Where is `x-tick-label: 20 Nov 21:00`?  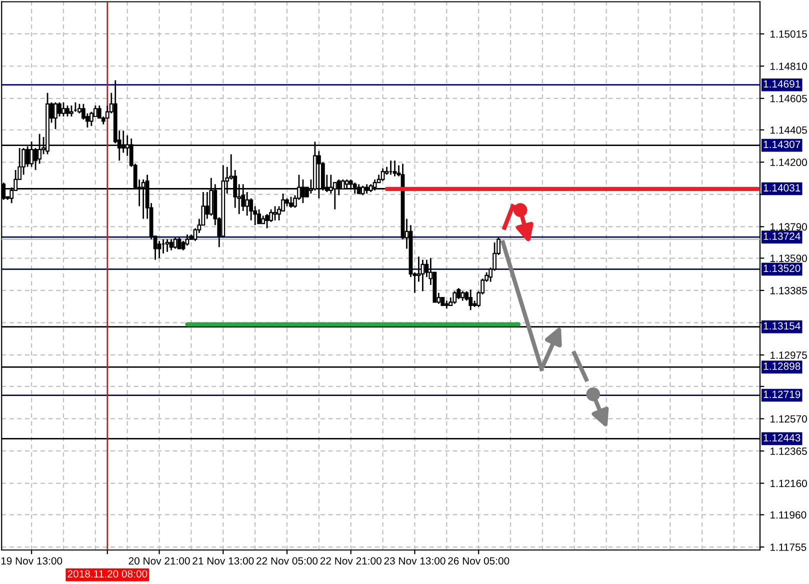 x-tick-label: 20 Nov 21:00 is located at coordinates (159, 561).